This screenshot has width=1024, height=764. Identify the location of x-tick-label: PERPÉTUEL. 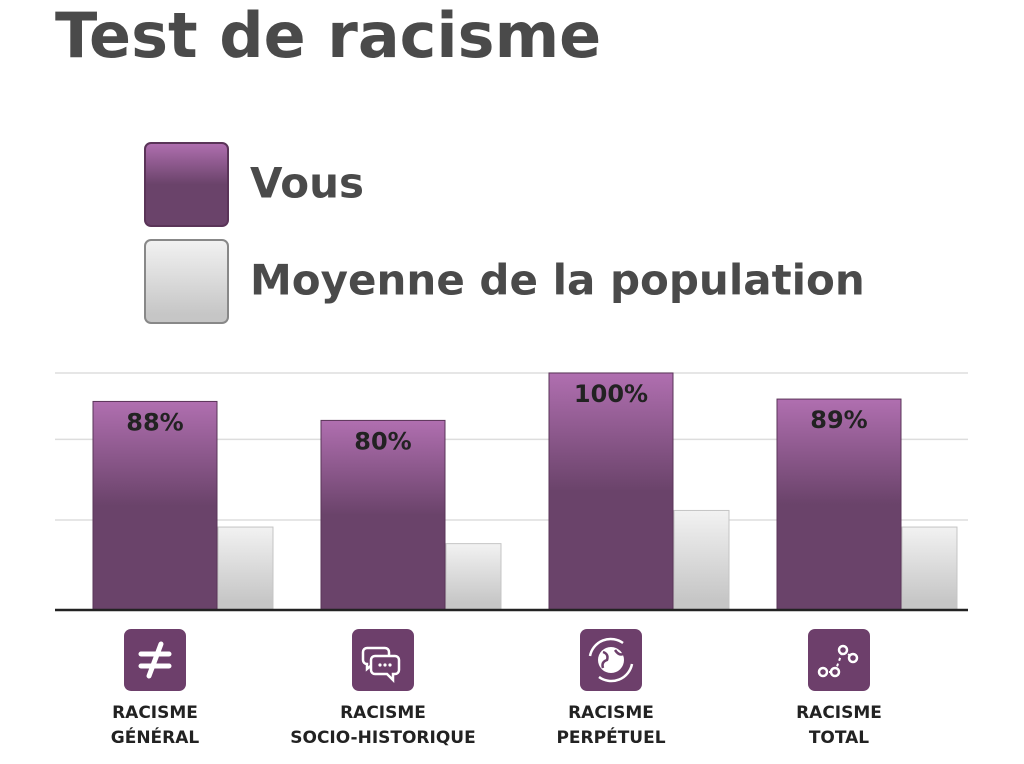
(610, 737).